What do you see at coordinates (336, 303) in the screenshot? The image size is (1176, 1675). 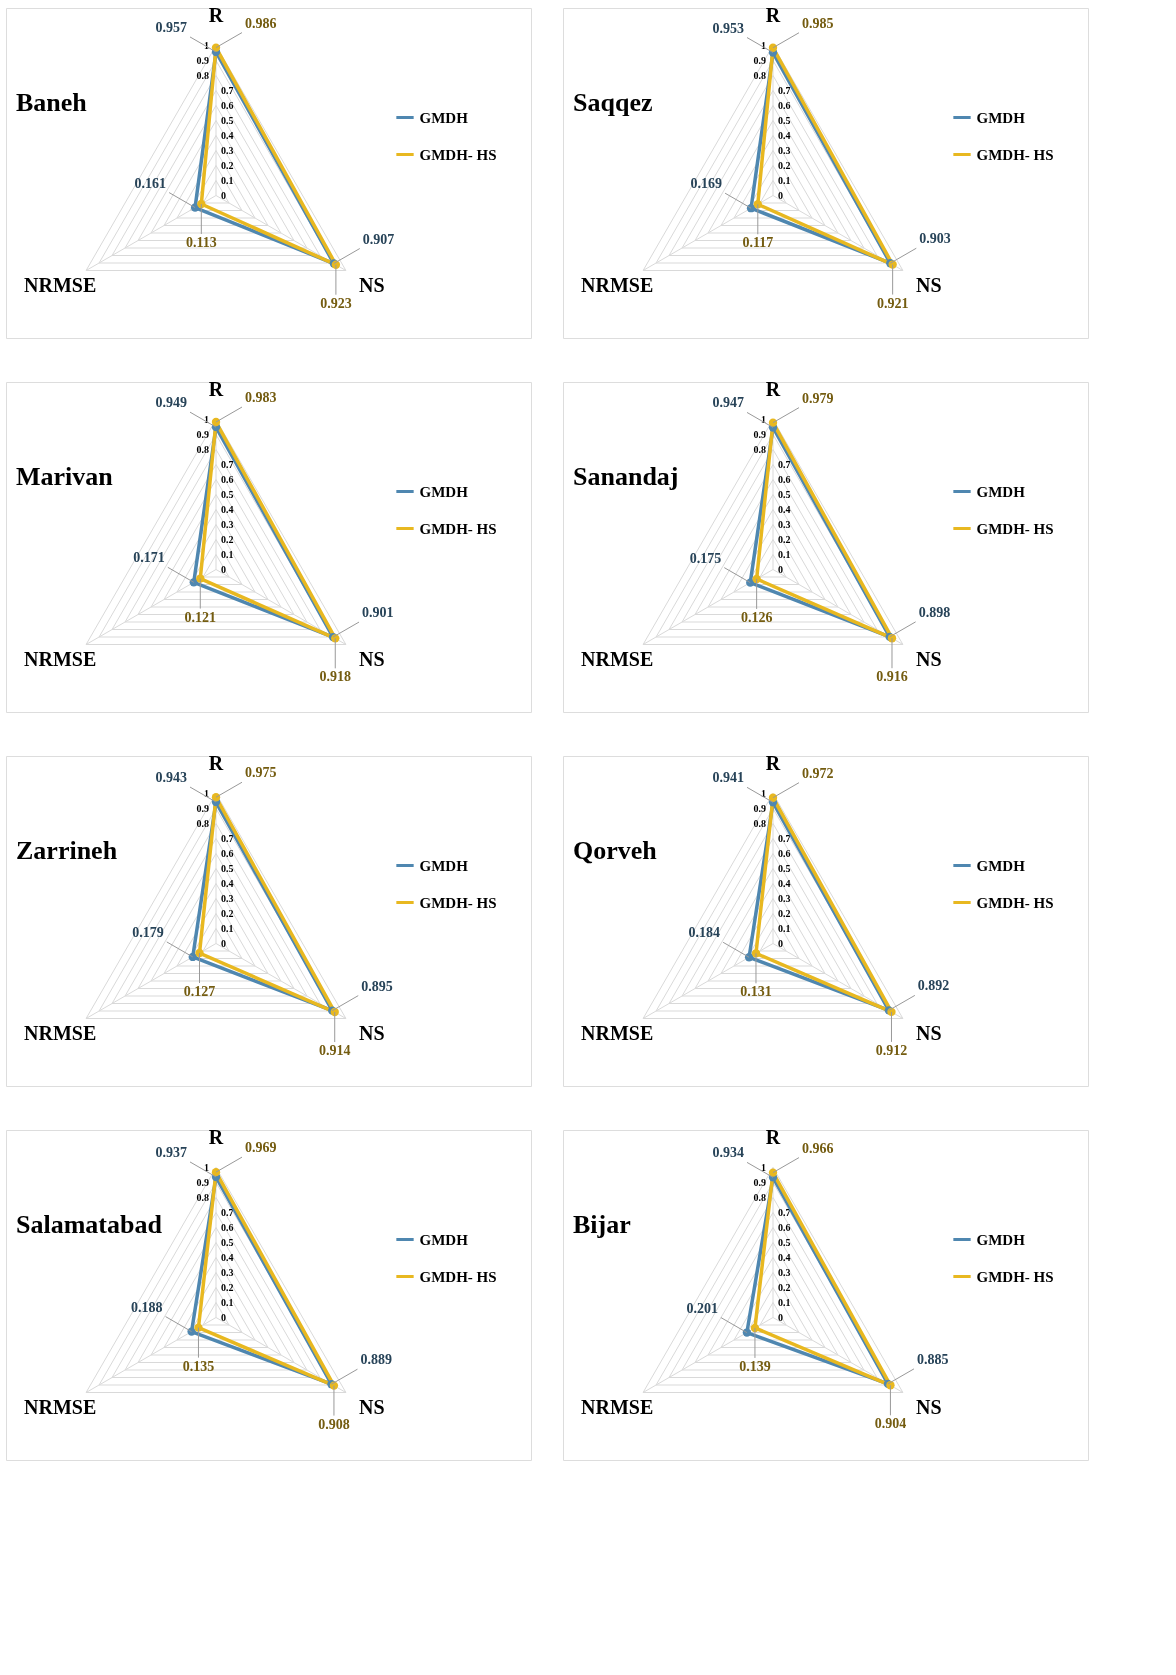 I see `data-label: 0.923` at bounding box center [336, 303].